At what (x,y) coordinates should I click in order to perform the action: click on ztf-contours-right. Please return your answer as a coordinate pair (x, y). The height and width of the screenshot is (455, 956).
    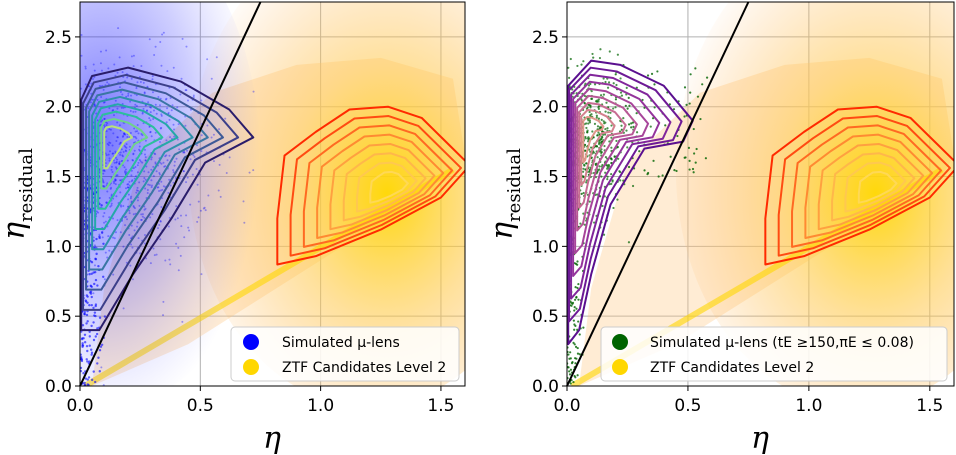
    Looking at the image, I should click on (859, 185).